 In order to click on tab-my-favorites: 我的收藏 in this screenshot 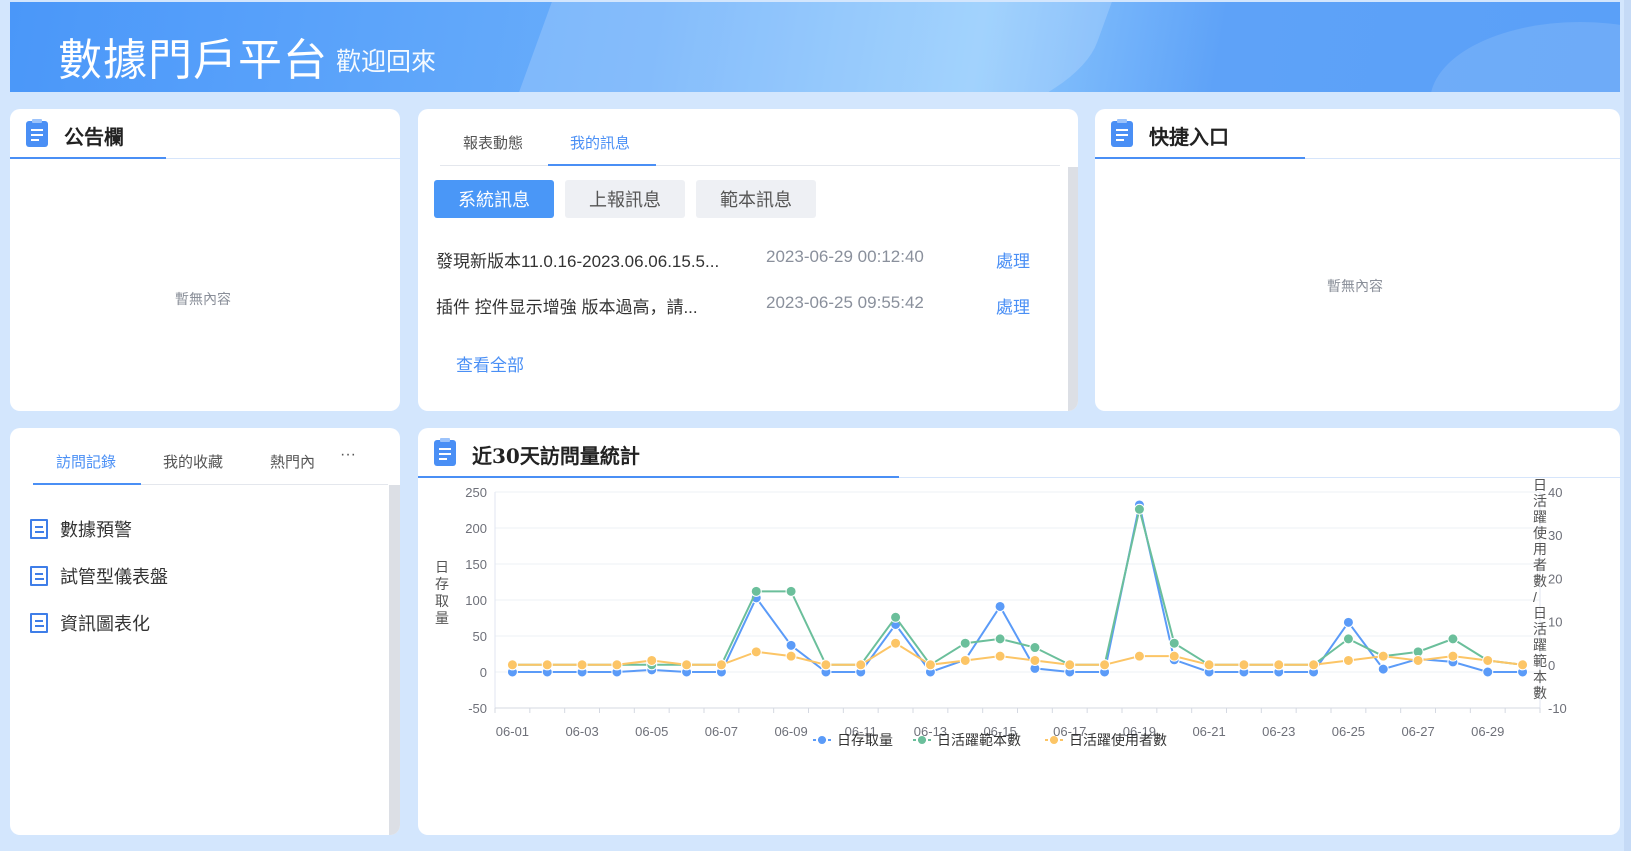, I will do `click(193, 462)`.